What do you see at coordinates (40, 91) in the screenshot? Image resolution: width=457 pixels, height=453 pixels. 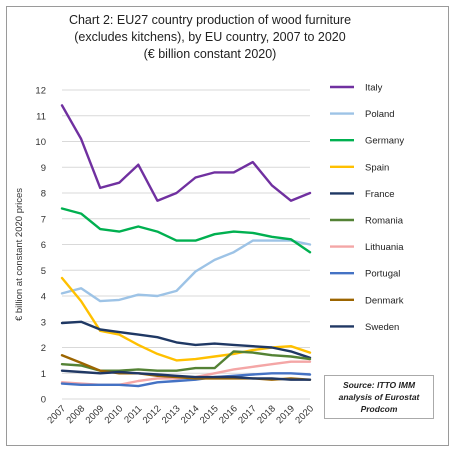 I see `y-tick-label: 12` at bounding box center [40, 91].